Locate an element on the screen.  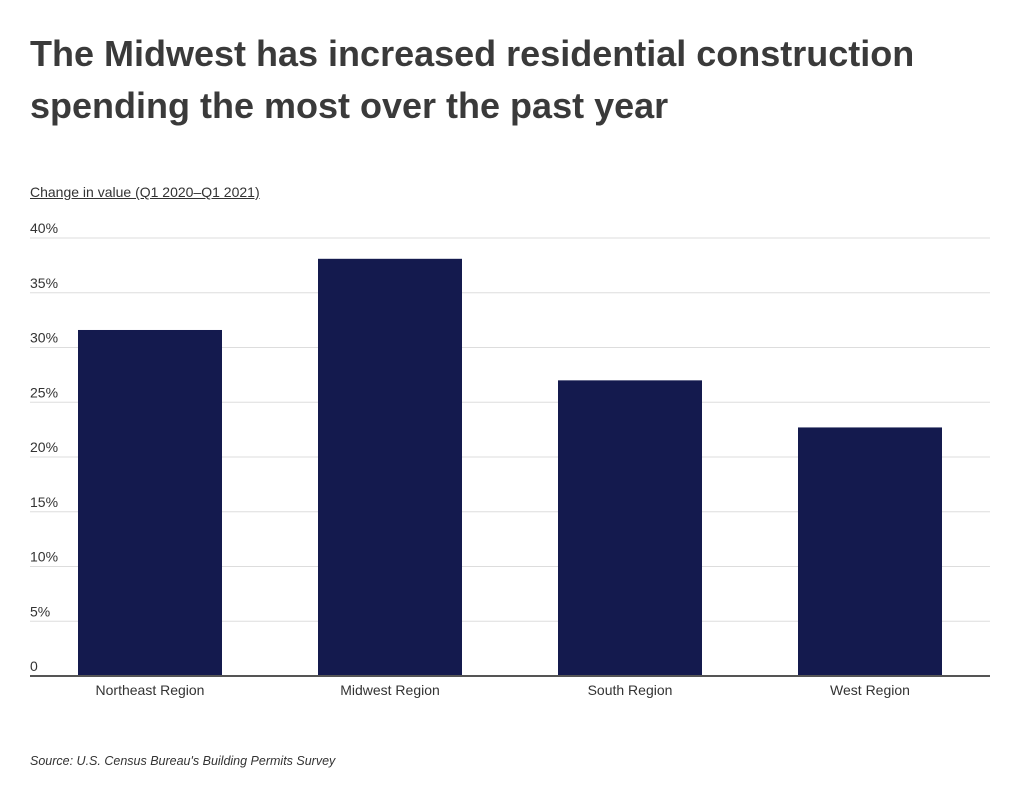
y-tick-label-20: 20% is located at coordinates (44, 447).